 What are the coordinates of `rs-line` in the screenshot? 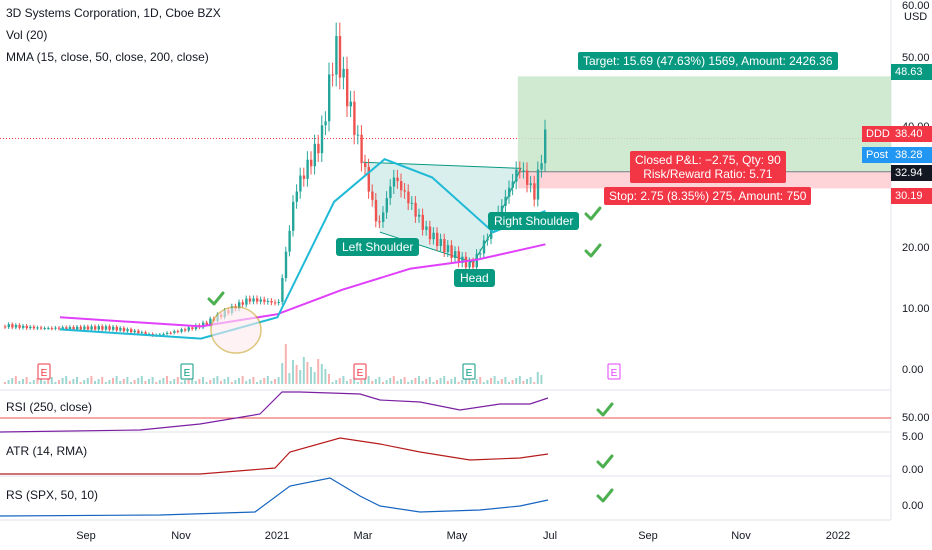 It's located at (274, 497).